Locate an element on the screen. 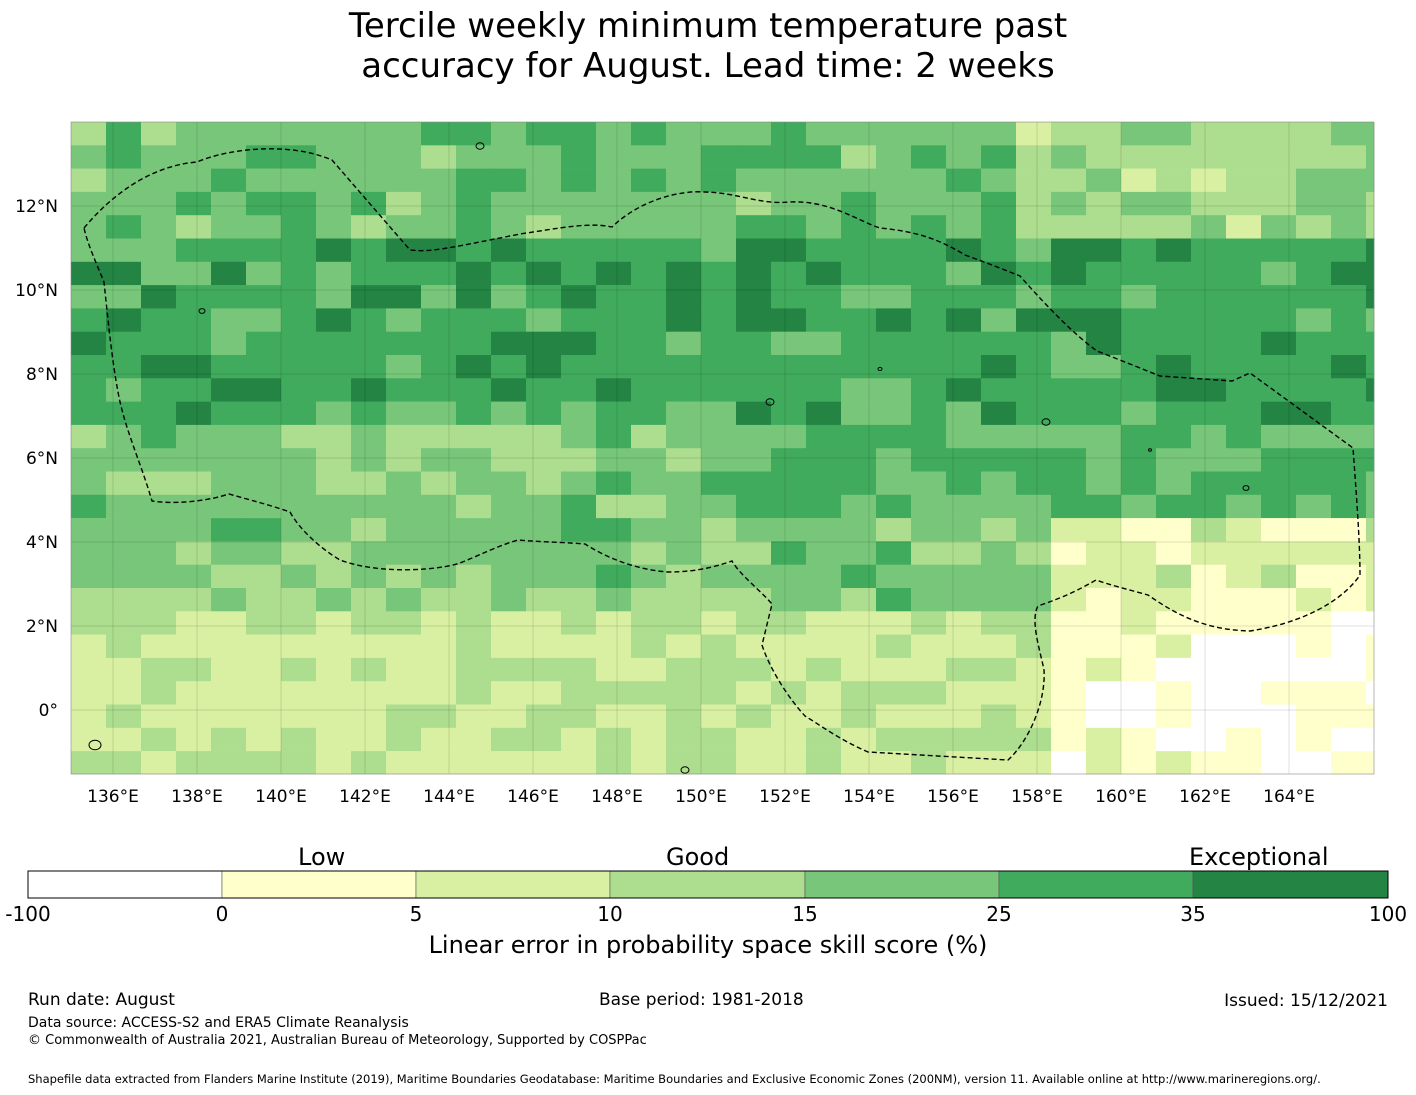 The width and height of the screenshot is (1416, 1095). lat-tick-label: 10°N is located at coordinates (36, 291).